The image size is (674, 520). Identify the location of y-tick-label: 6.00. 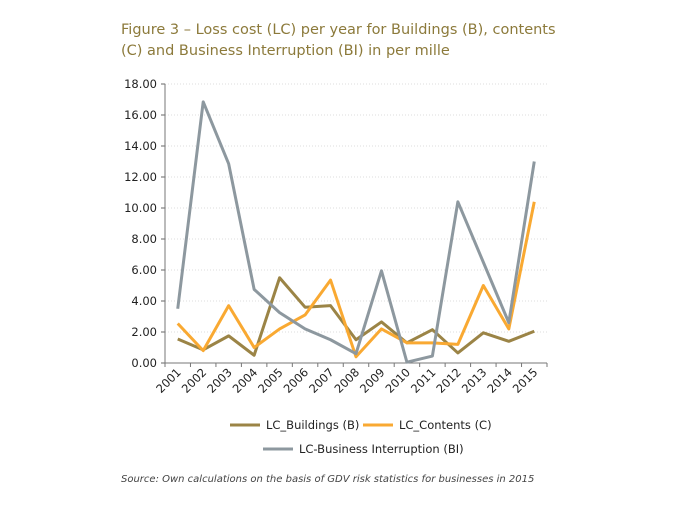
(144, 270).